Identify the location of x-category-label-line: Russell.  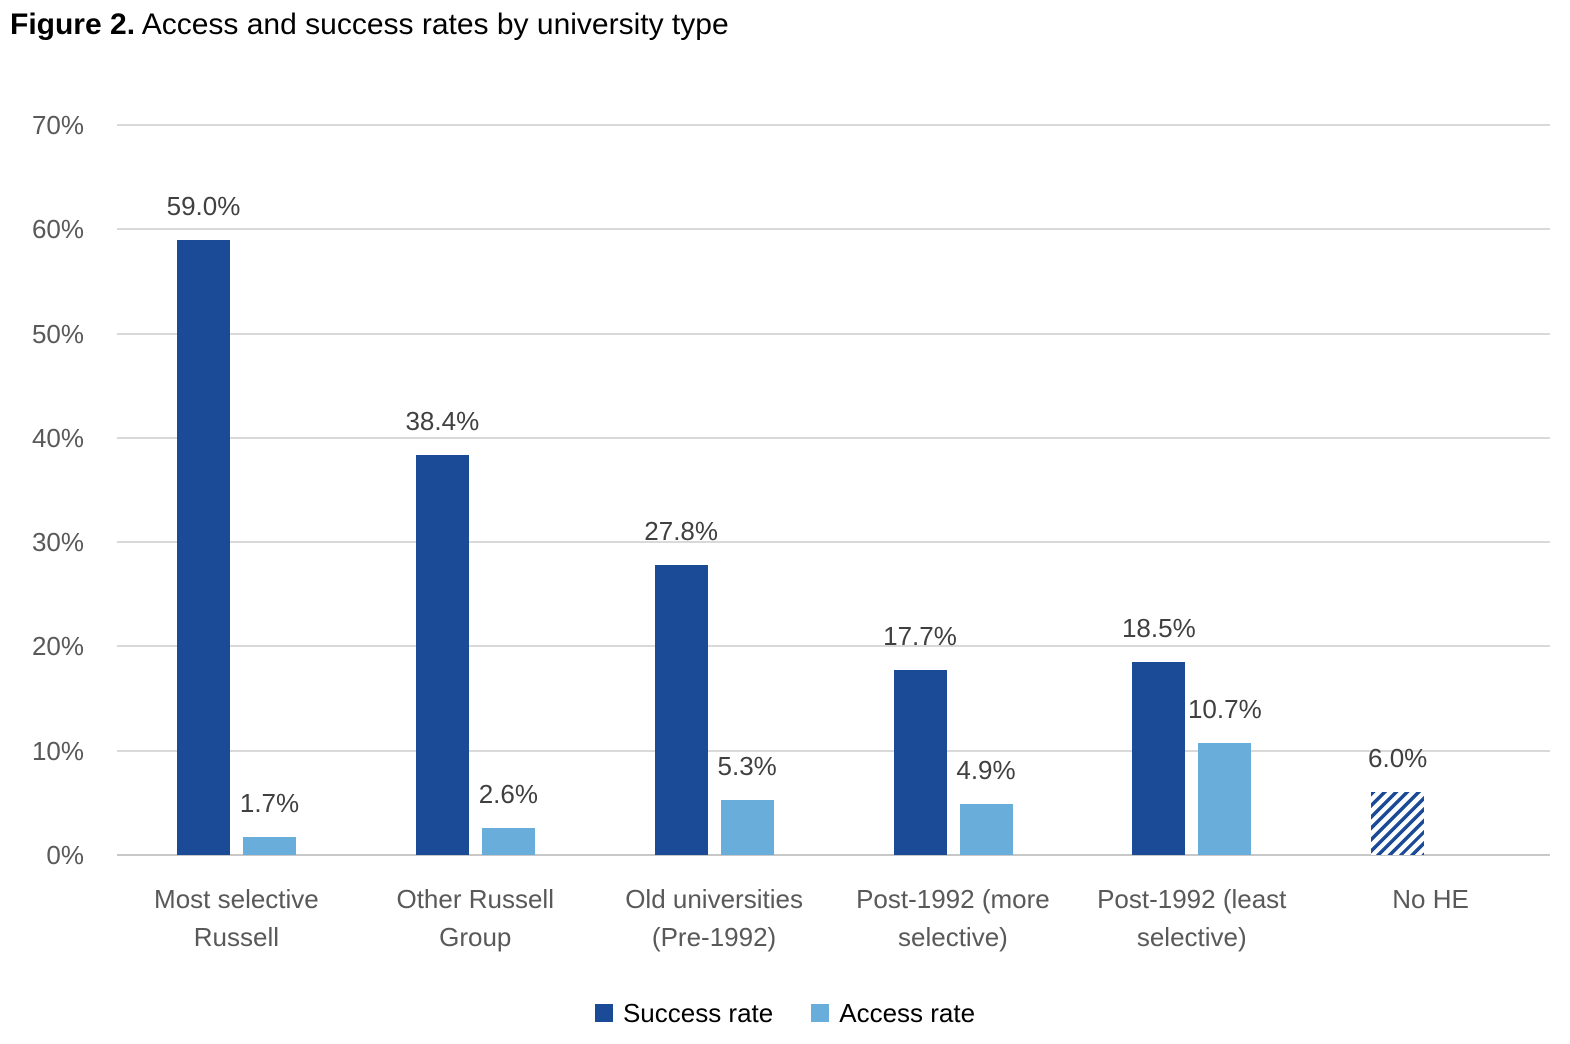
(236, 937).